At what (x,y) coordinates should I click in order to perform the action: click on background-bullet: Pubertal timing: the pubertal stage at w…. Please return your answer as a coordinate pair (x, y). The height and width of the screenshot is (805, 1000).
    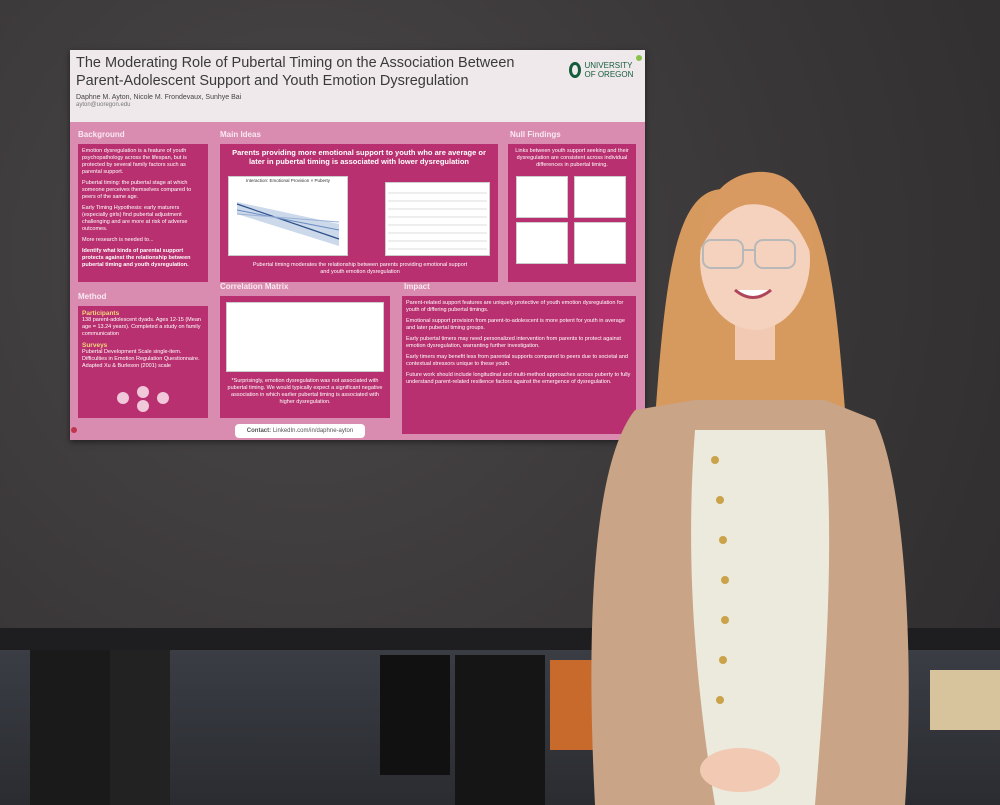
    Looking at the image, I should click on (137, 190).